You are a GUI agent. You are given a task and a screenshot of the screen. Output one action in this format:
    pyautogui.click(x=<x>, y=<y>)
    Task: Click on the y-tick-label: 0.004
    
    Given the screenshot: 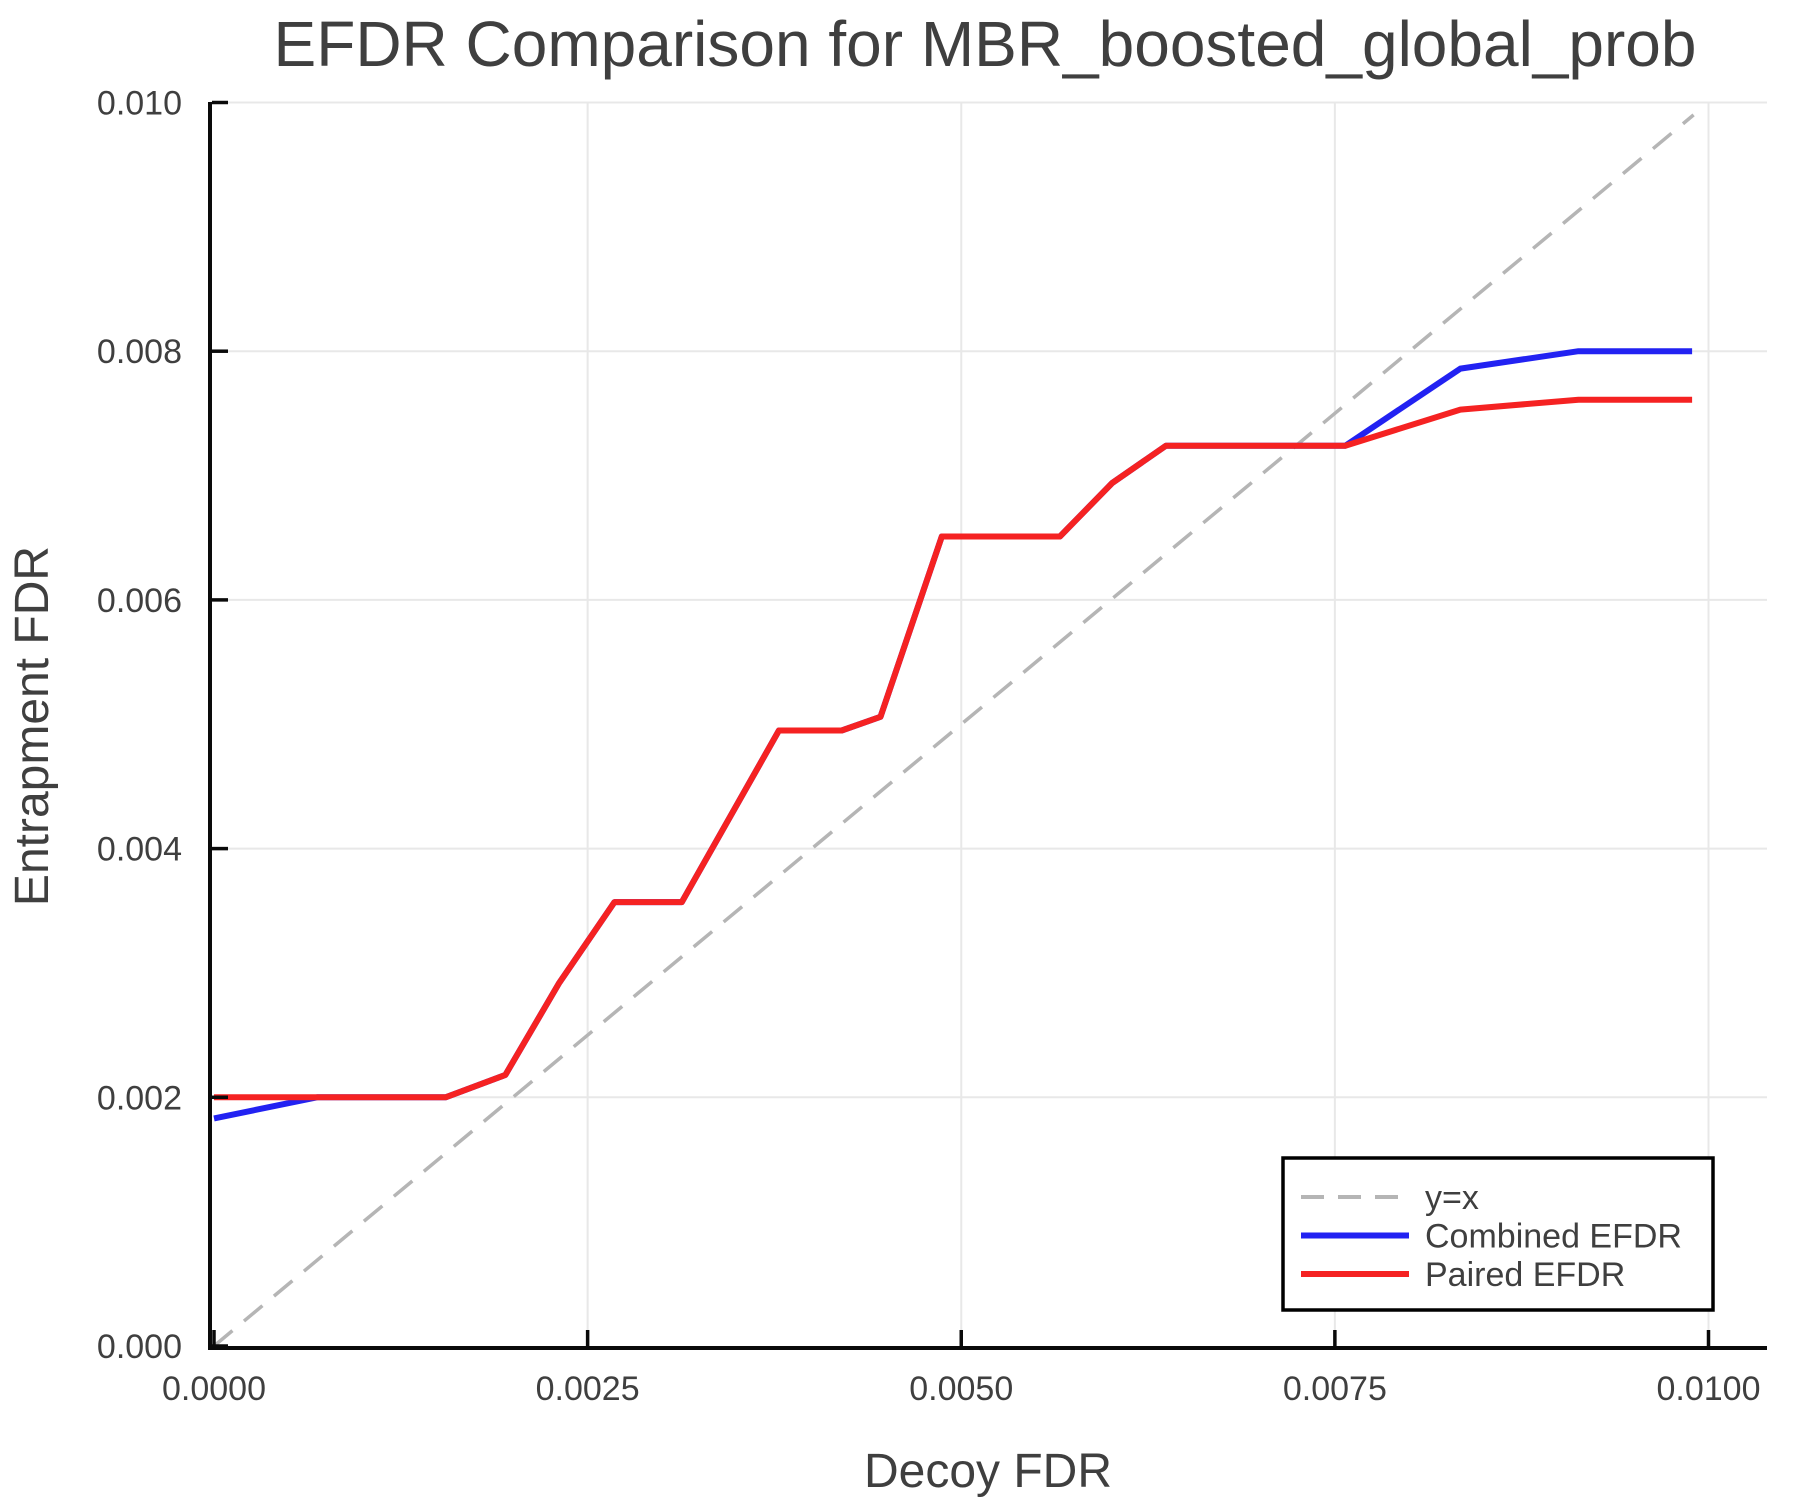 What is the action you would take?
    pyautogui.click(x=139, y=850)
    